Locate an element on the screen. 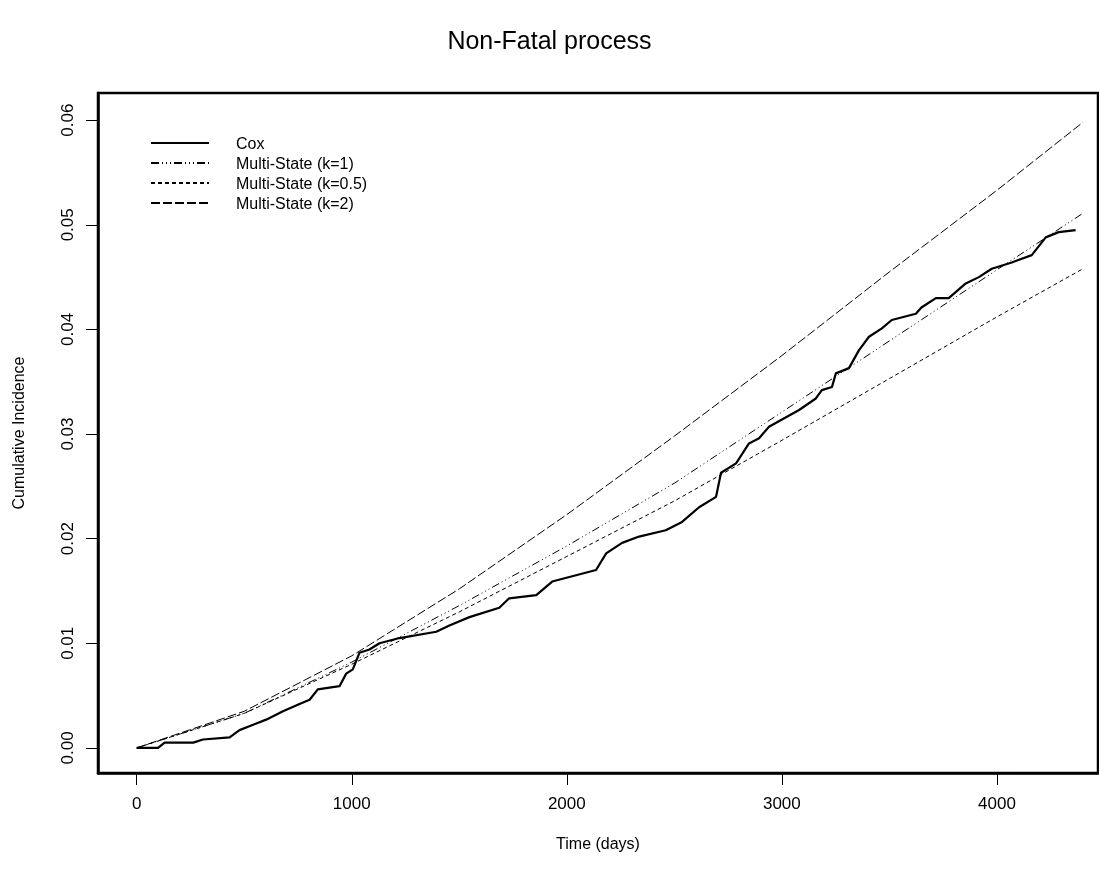  x-tick-label: 3000 is located at coordinates (781, 803).